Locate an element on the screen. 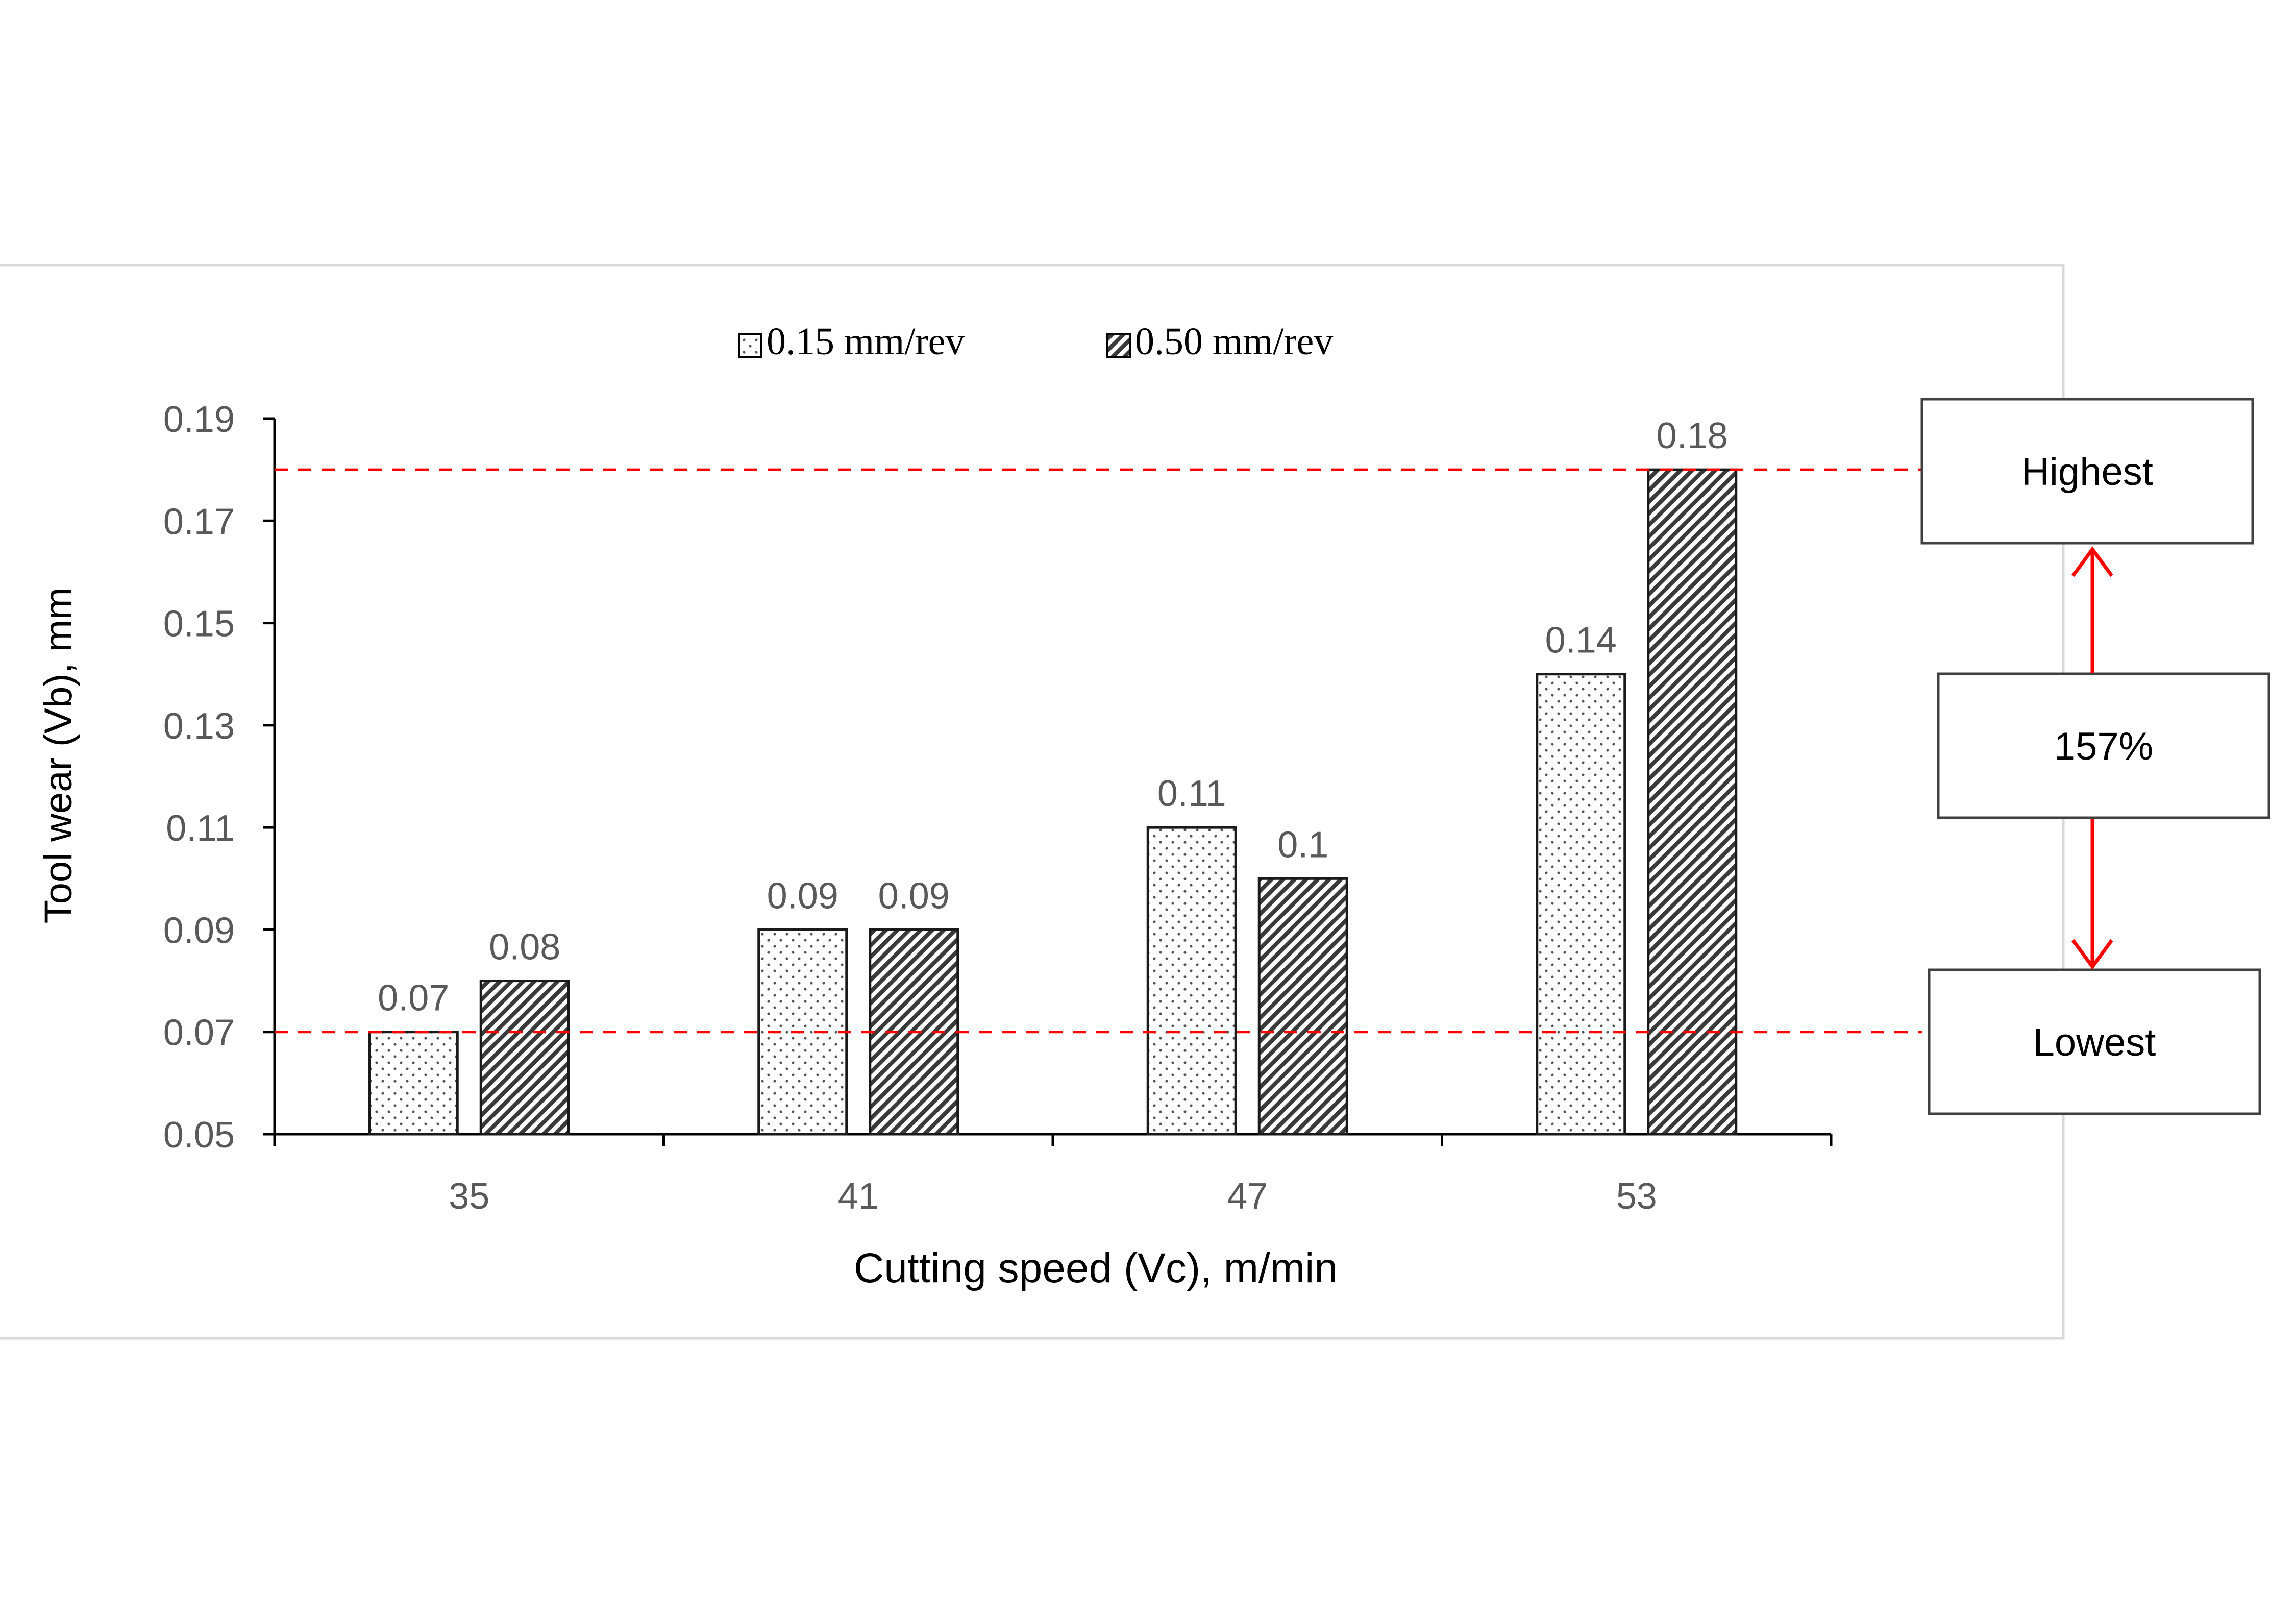  up-arrow-head is located at coordinates (2092, 561).